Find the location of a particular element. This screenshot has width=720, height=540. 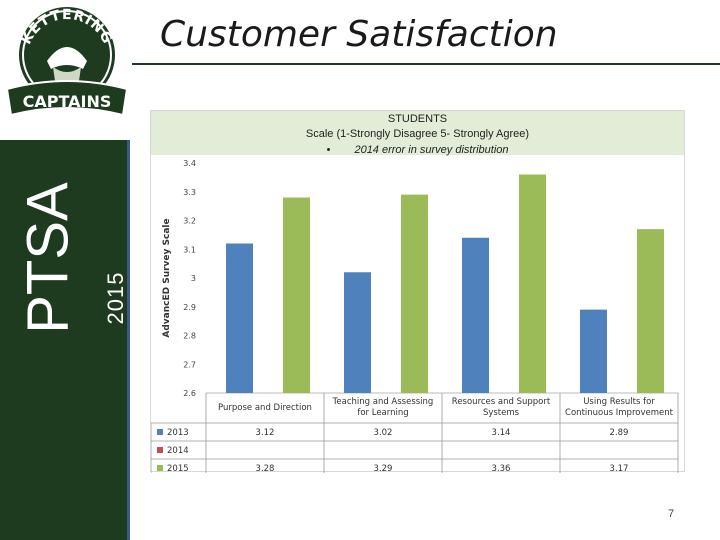

logo-bottom-text: CAPTAINS is located at coordinates (67, 101).